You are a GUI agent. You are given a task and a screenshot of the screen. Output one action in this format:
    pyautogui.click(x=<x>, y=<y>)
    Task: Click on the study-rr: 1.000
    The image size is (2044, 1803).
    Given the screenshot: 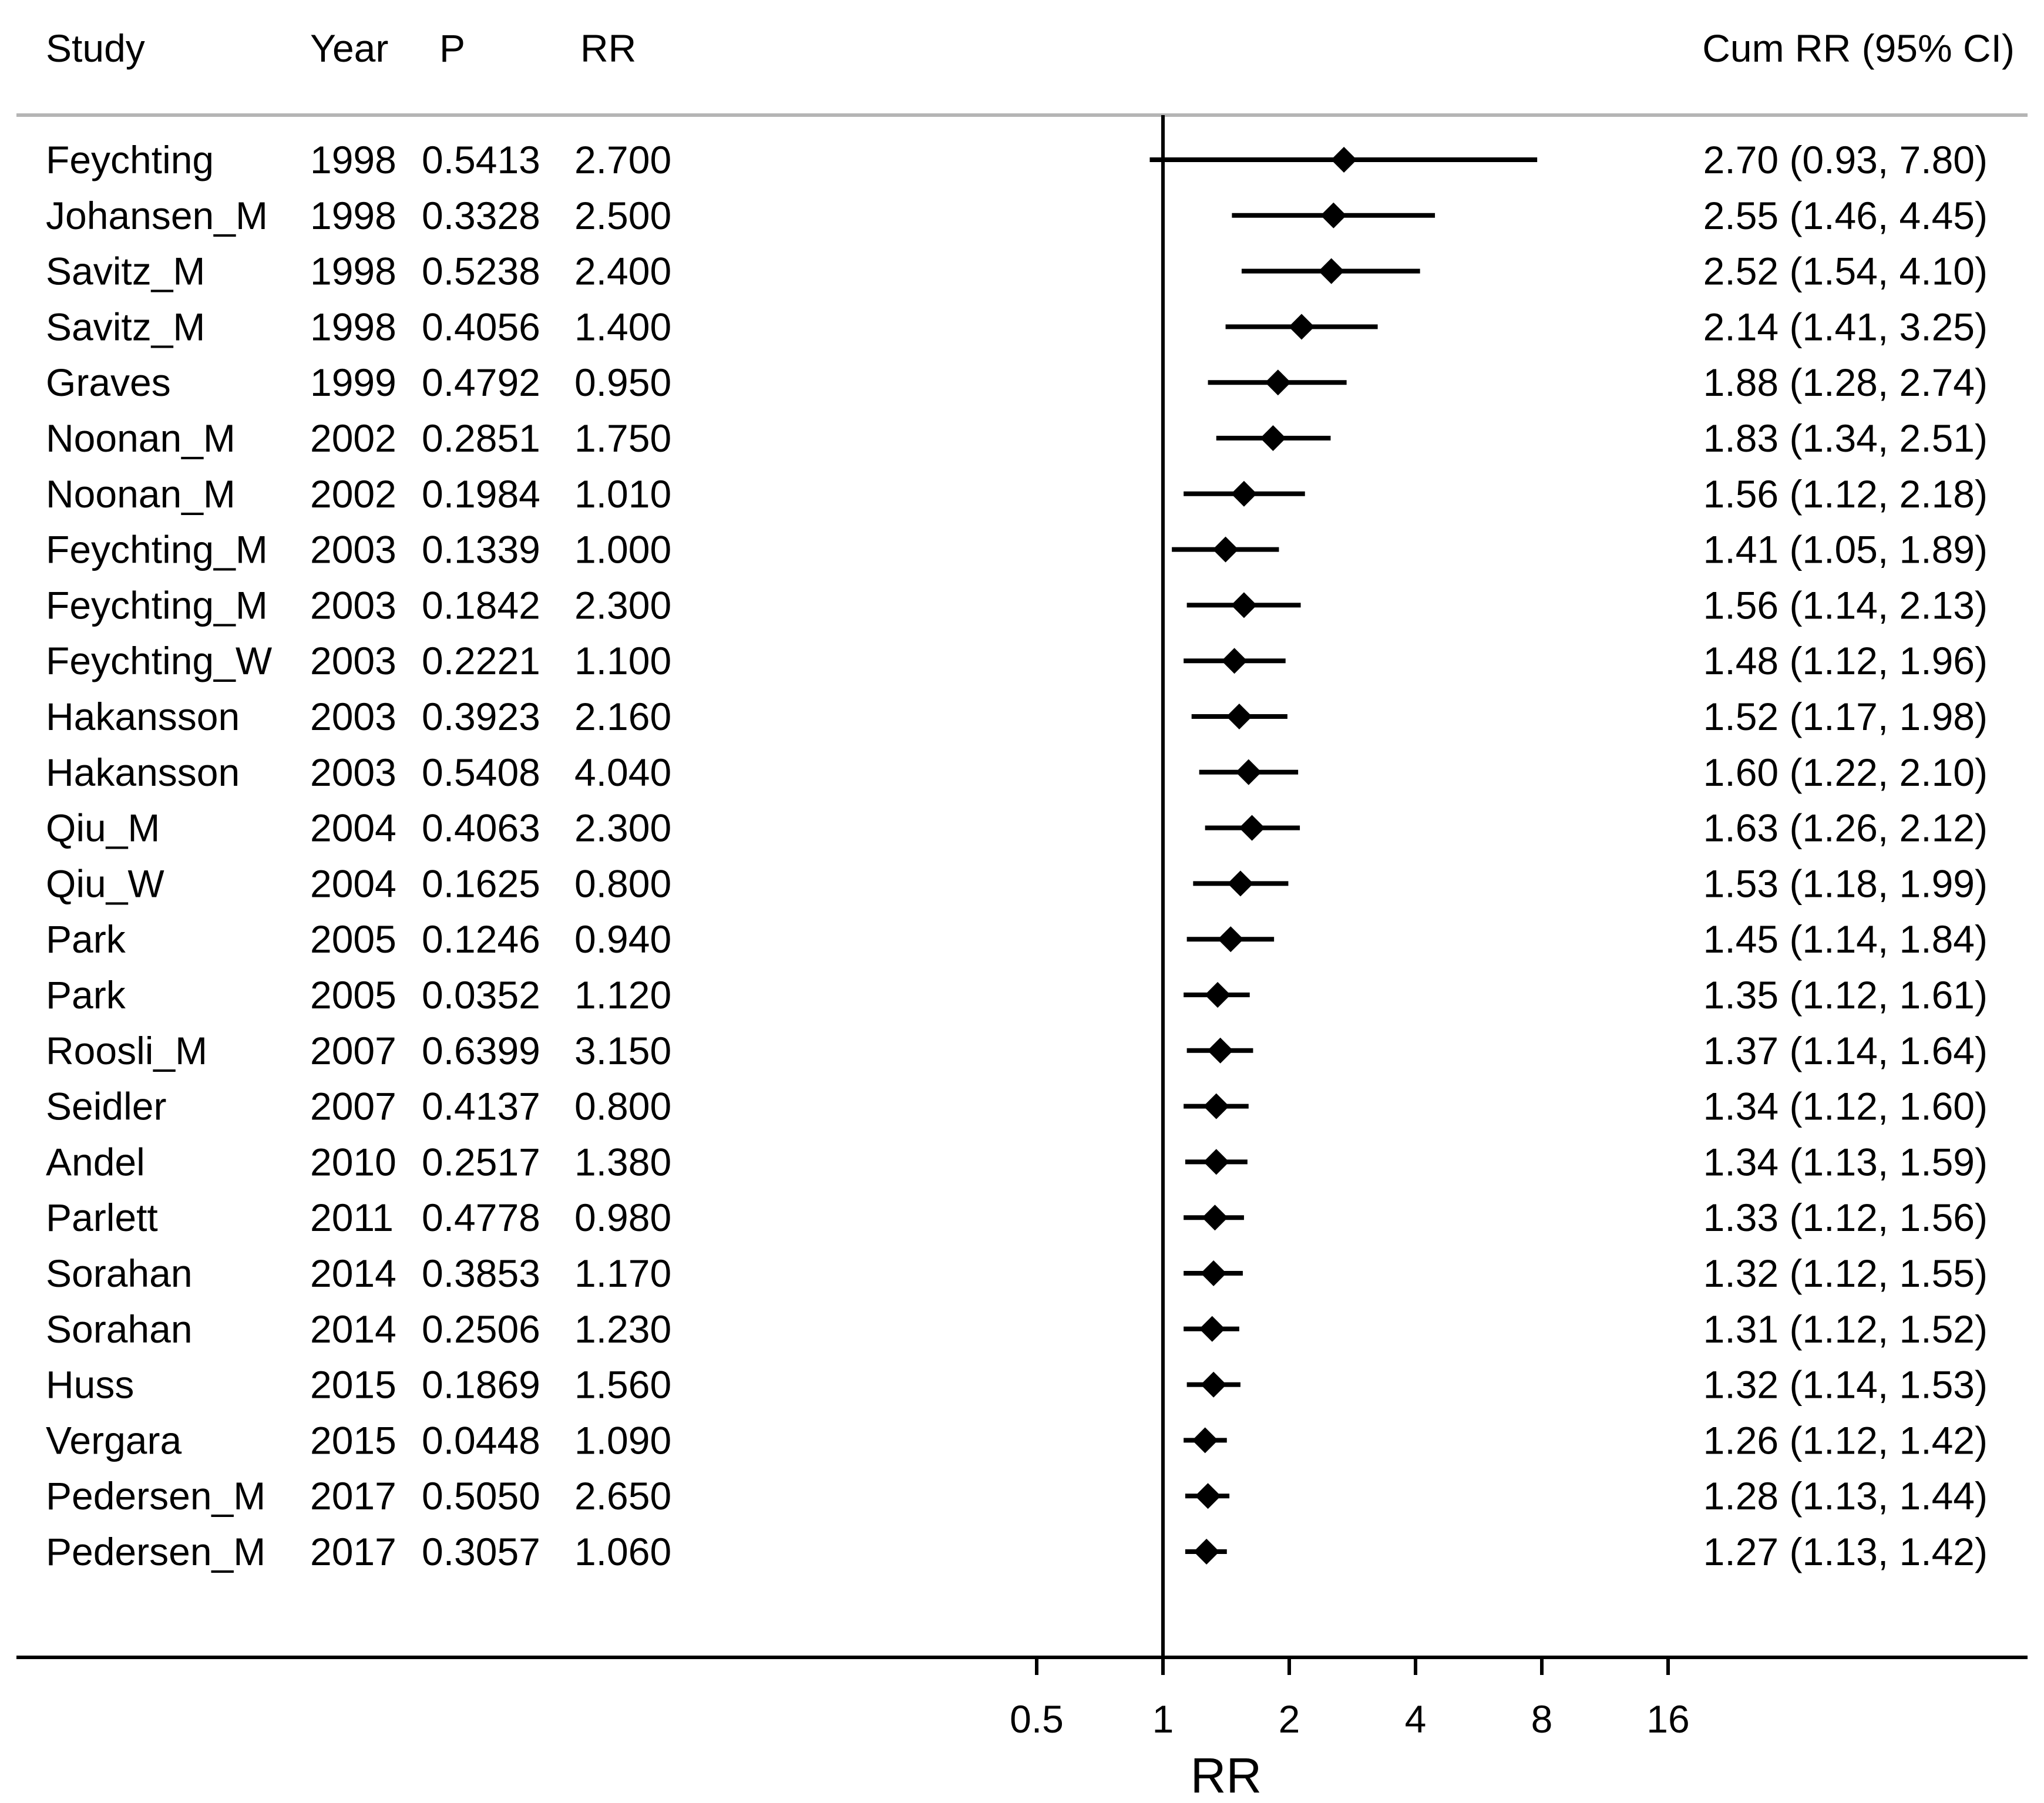 What is the action you would take?
    pyautogui.click(x=622, y=549)
    